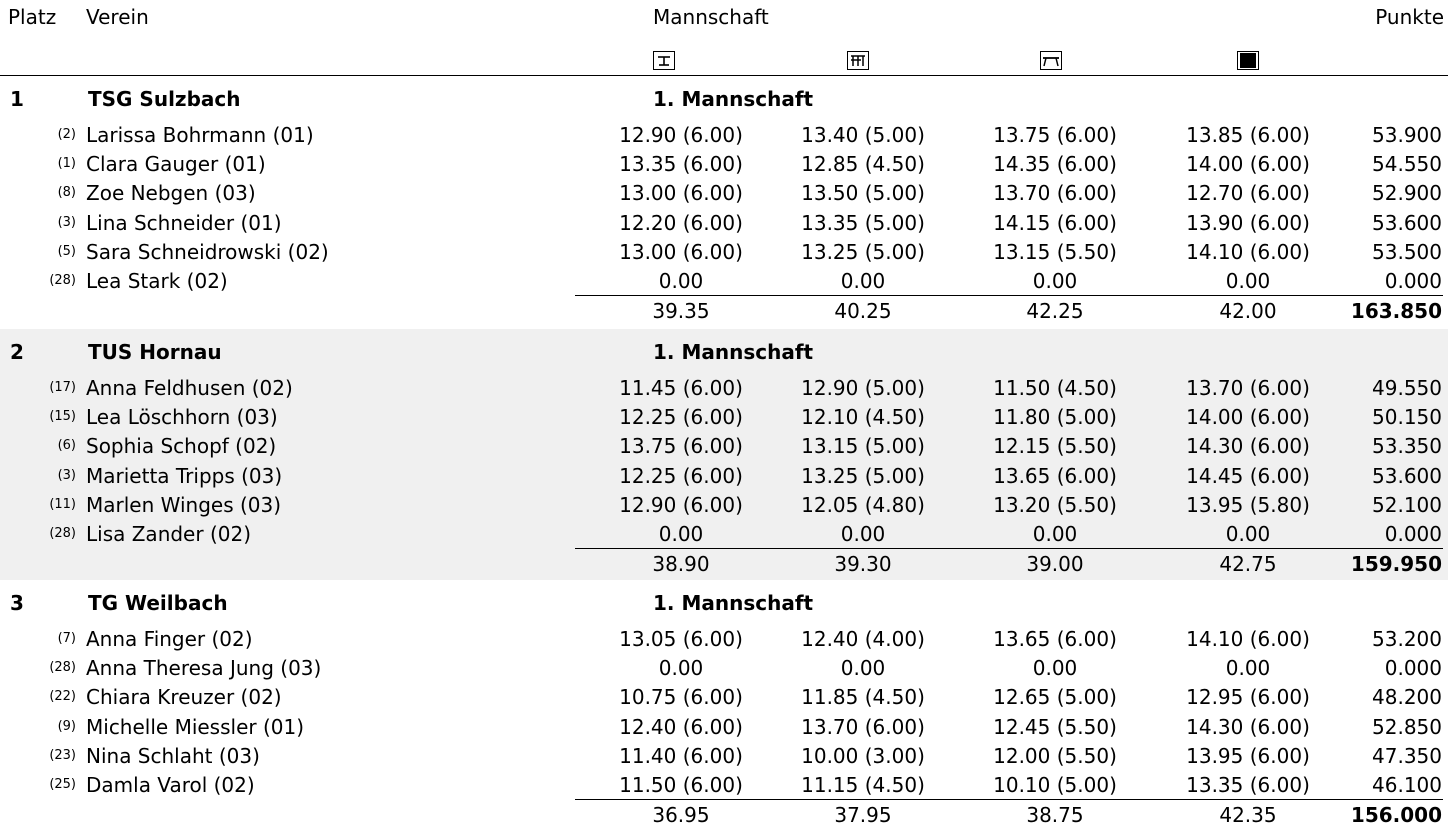  Describe the element at coordinates (1055, 388) in the screenshot. I see `beam-score: 11.50 (4.50)` at that location.